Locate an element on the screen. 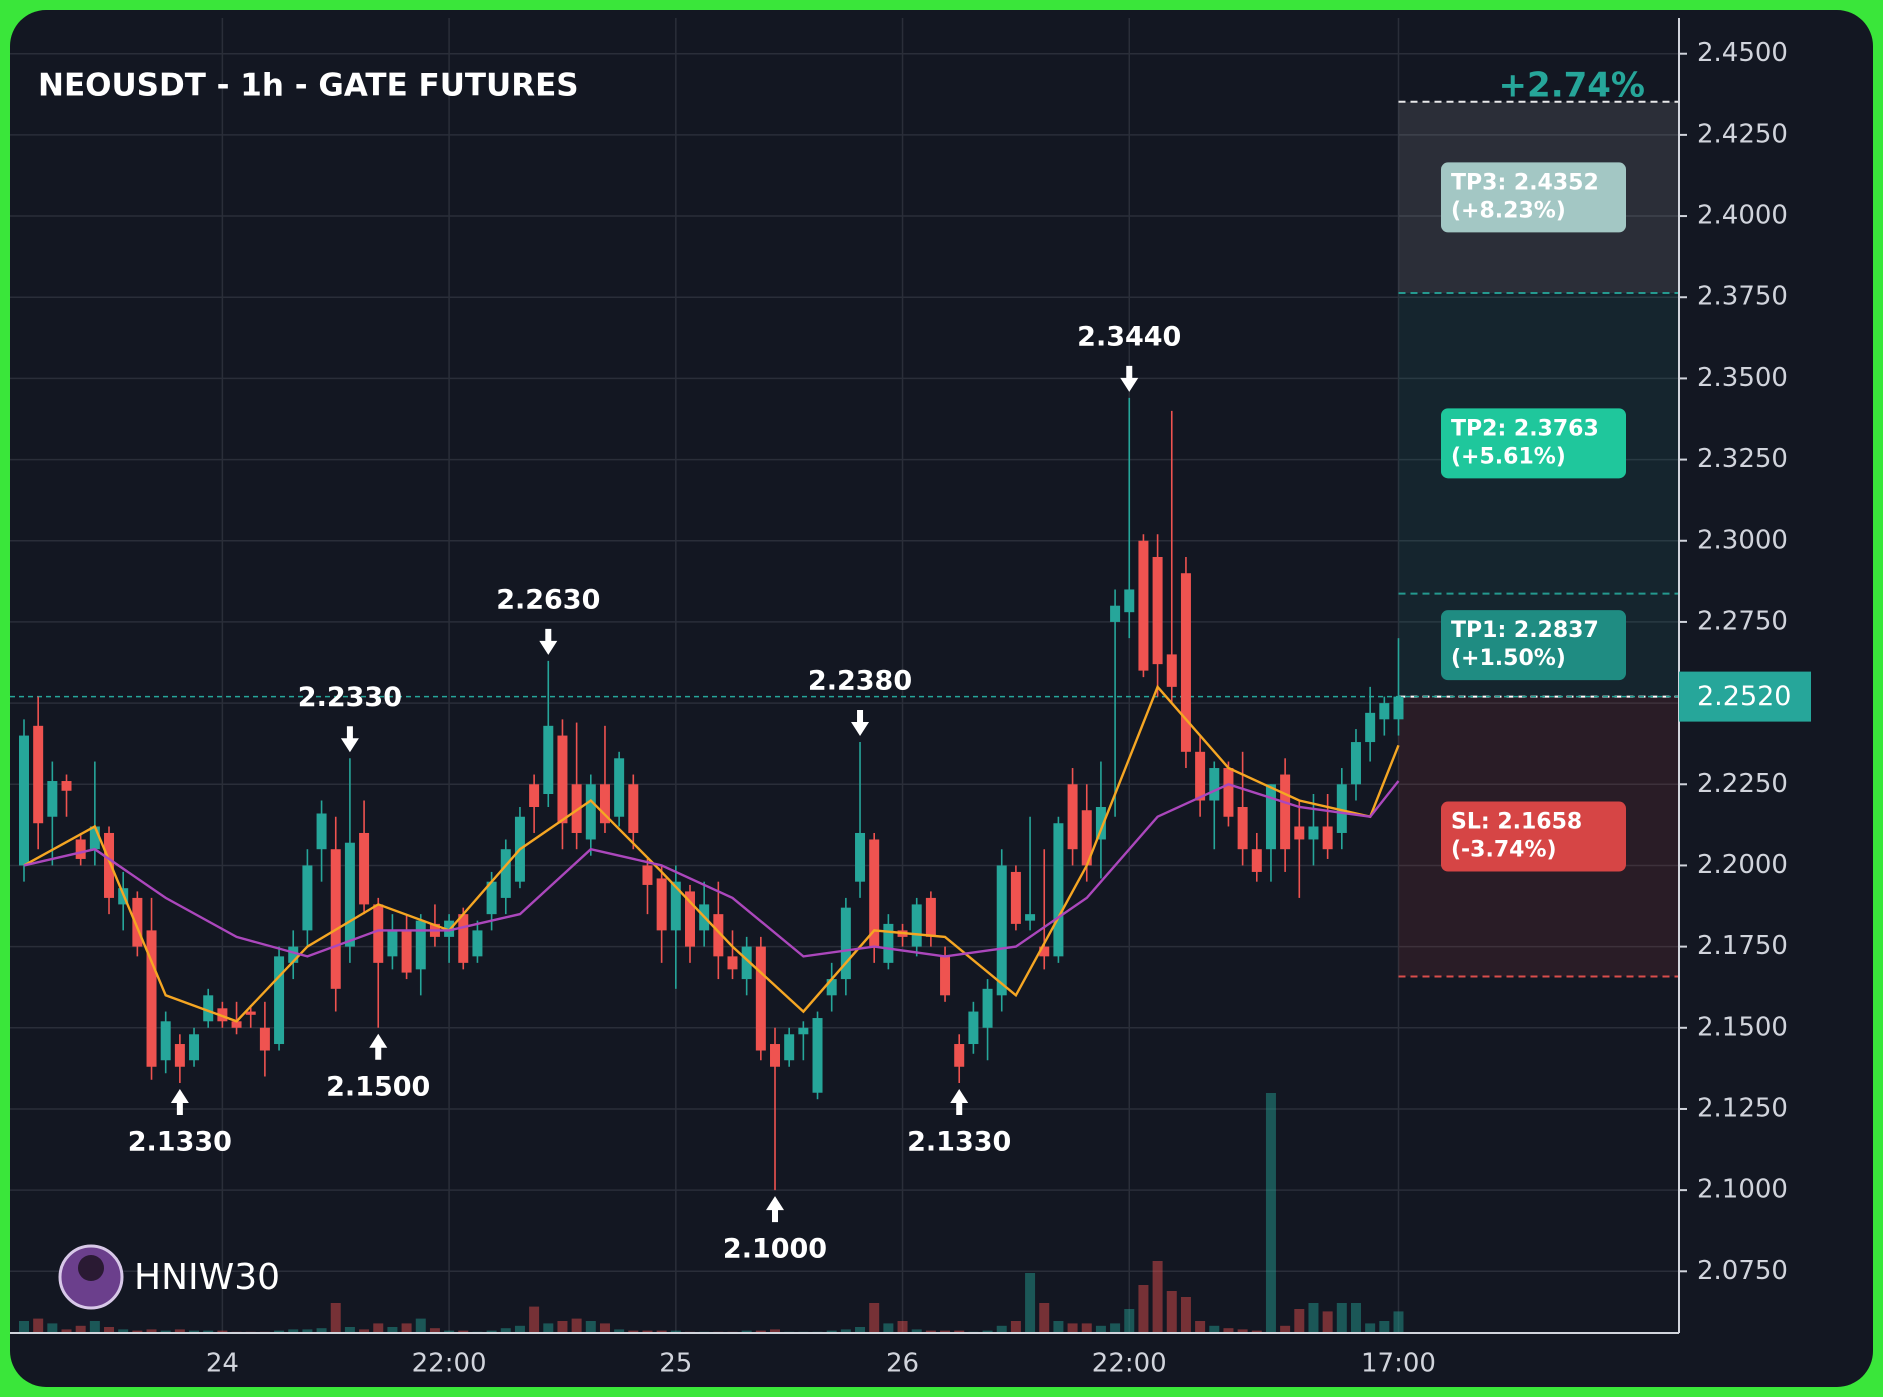 The image size is (1883, 1397). chart-title: NEOUSDT - 1h - GATE FUTURES is located at coordinates (308, 86).